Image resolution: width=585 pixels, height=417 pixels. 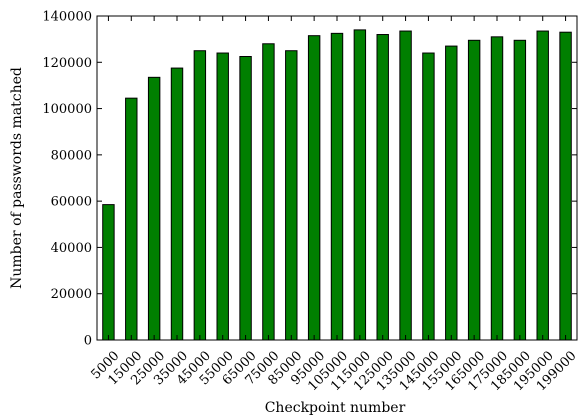 What do you see at coordinates (67, 63) in the screenshot?
I see `y-tick-label: 120000` at bounding box center [67, 63].